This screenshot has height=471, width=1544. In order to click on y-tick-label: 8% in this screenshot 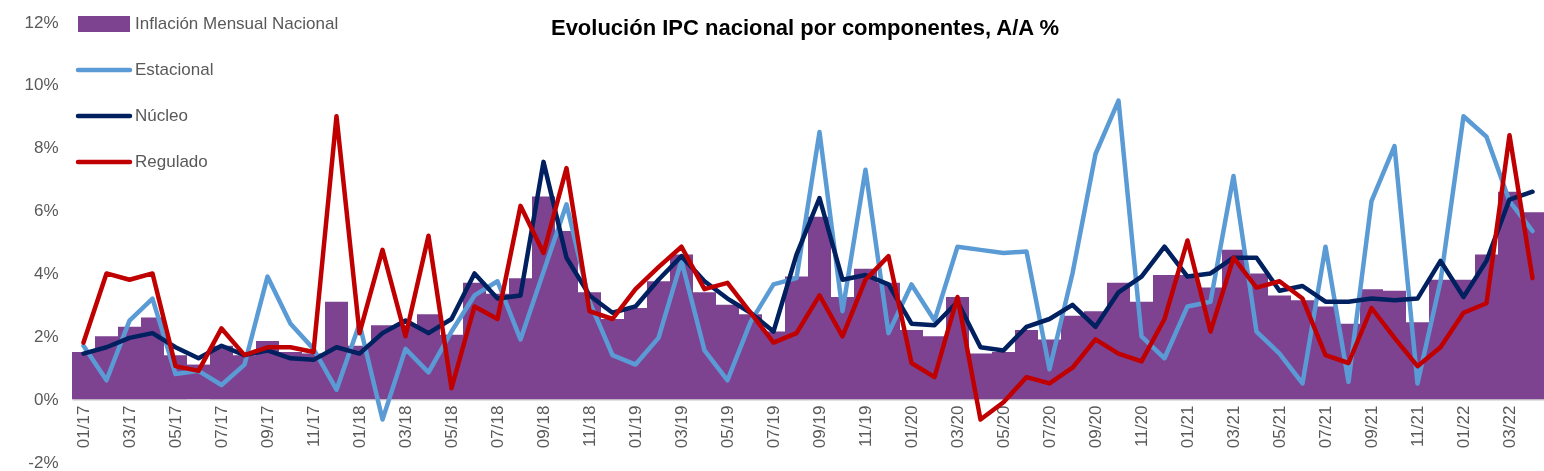, I will do `click(46, 148)`.